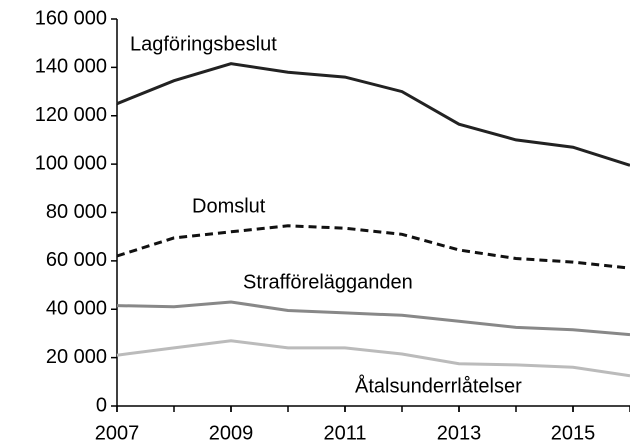 Image resolution: width=630 pixels, height=445 pixels. I want to click on y-tick-label: 40 000, so click(76, 309).